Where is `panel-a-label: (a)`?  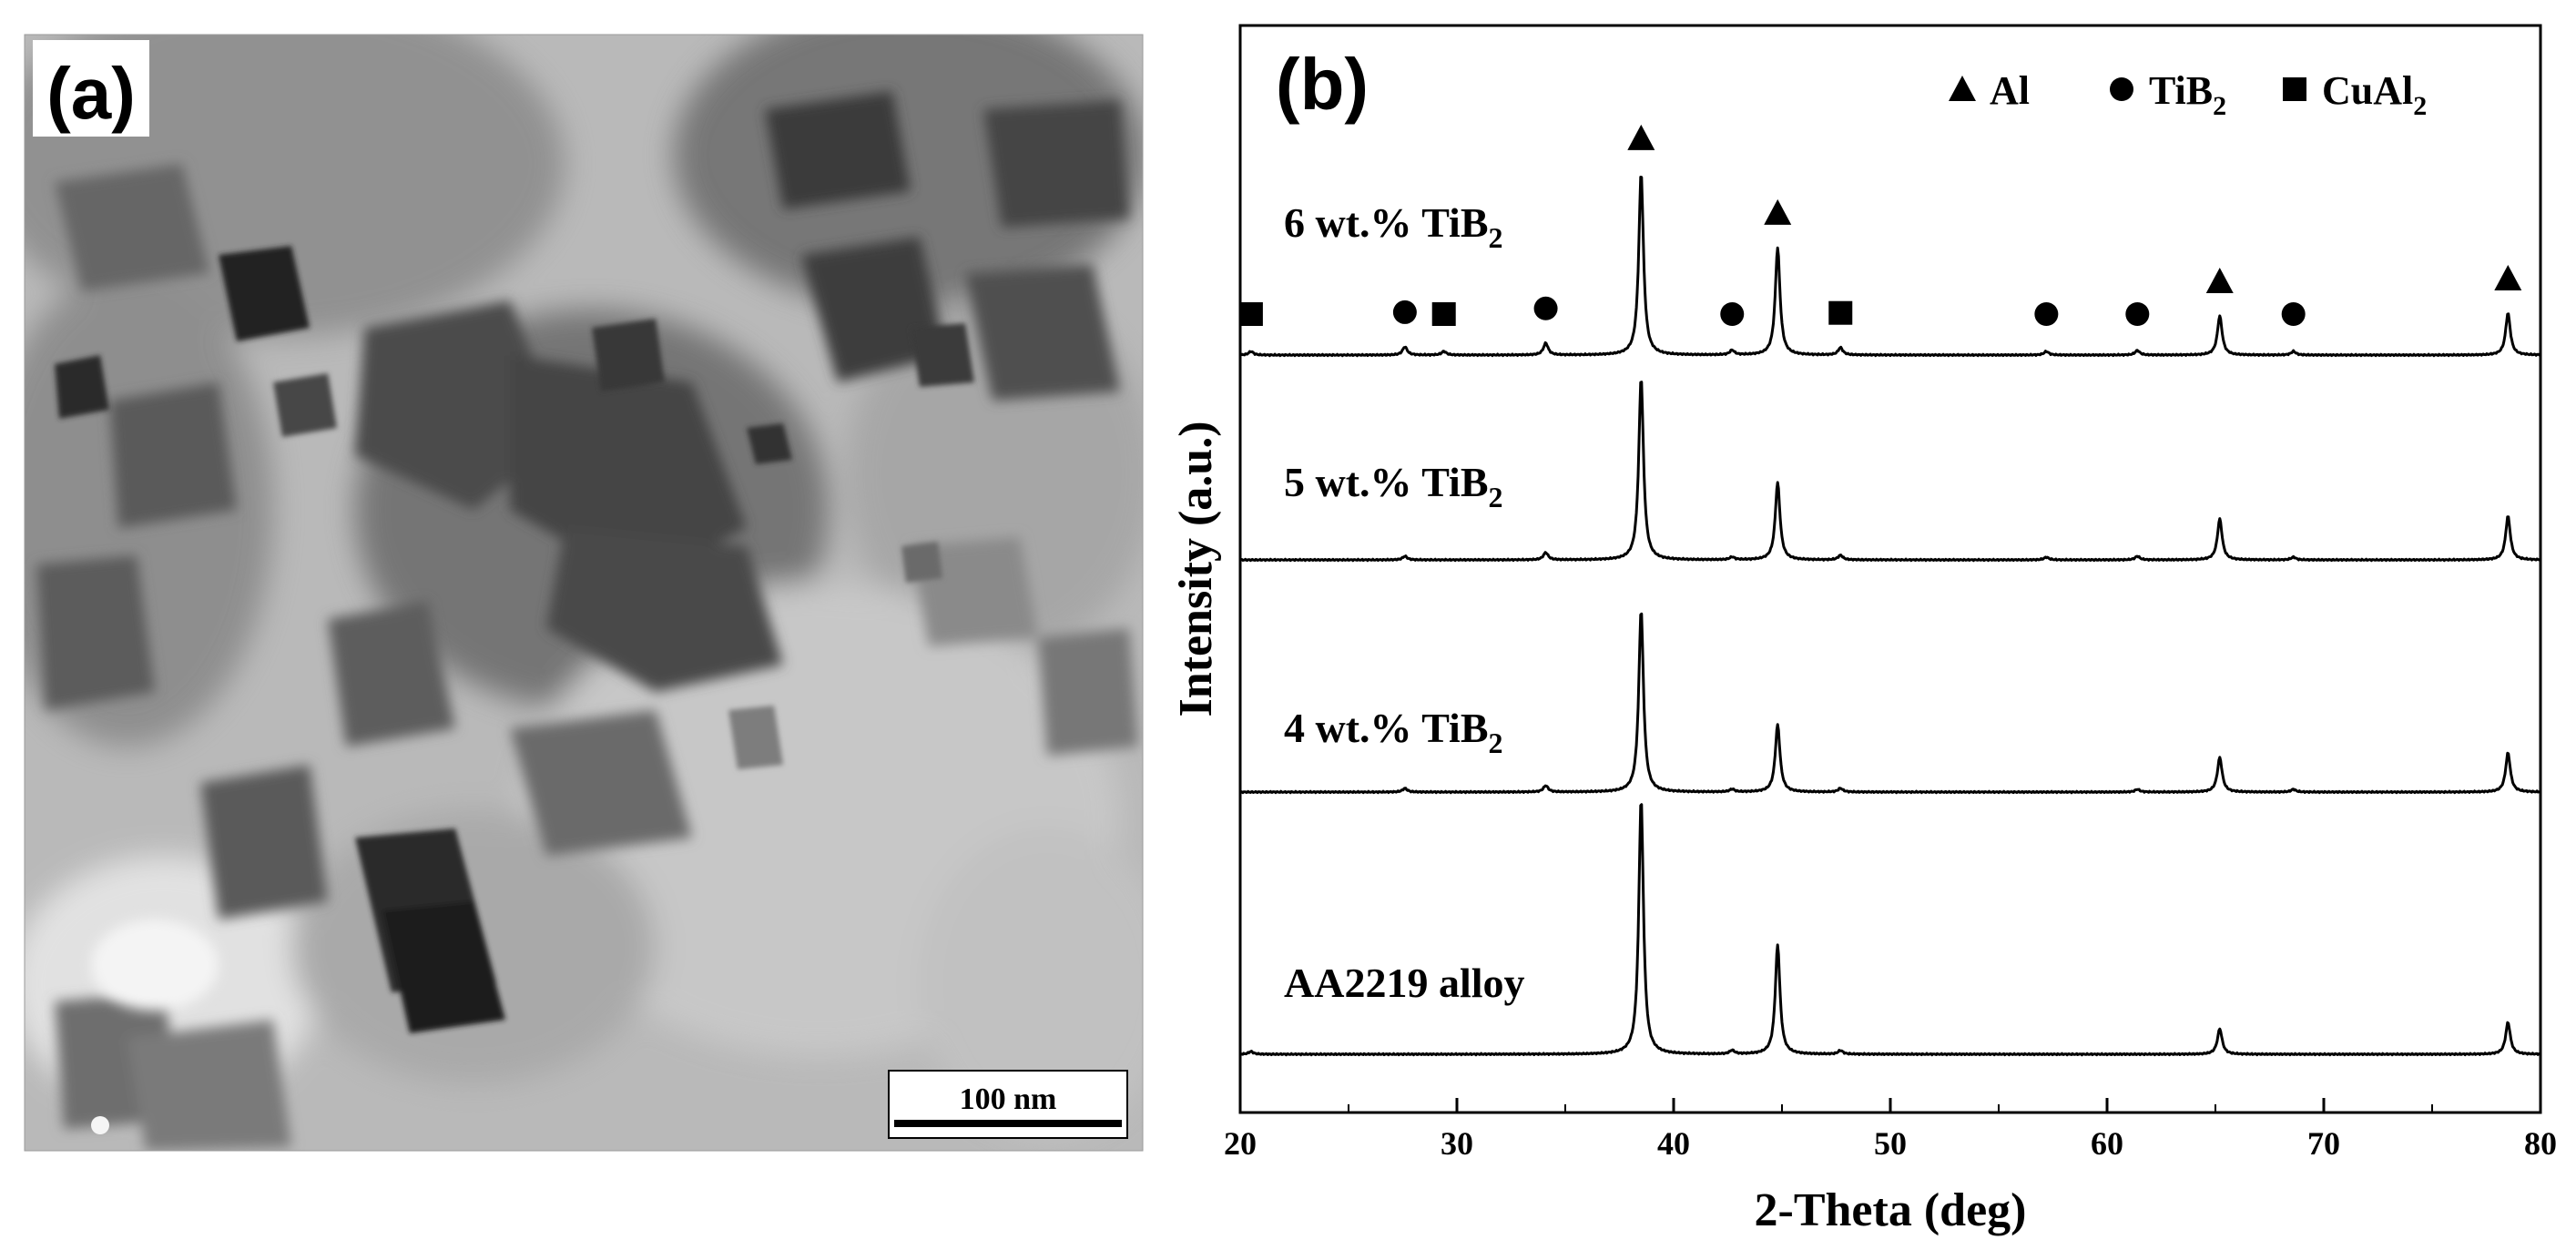
panel-a-label: (a) is located at coordinates (91, 93).